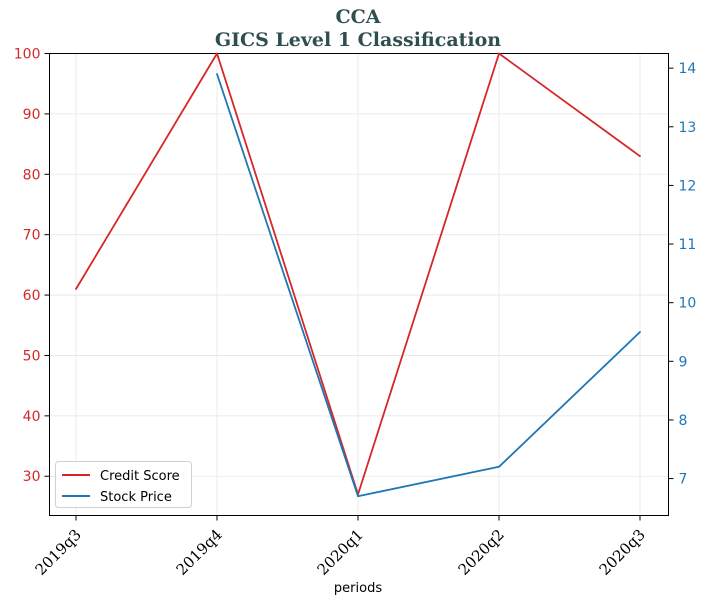 This screenshot has width=707, height=604. I want to click on left-tick-label: 70, so click(32, 236).